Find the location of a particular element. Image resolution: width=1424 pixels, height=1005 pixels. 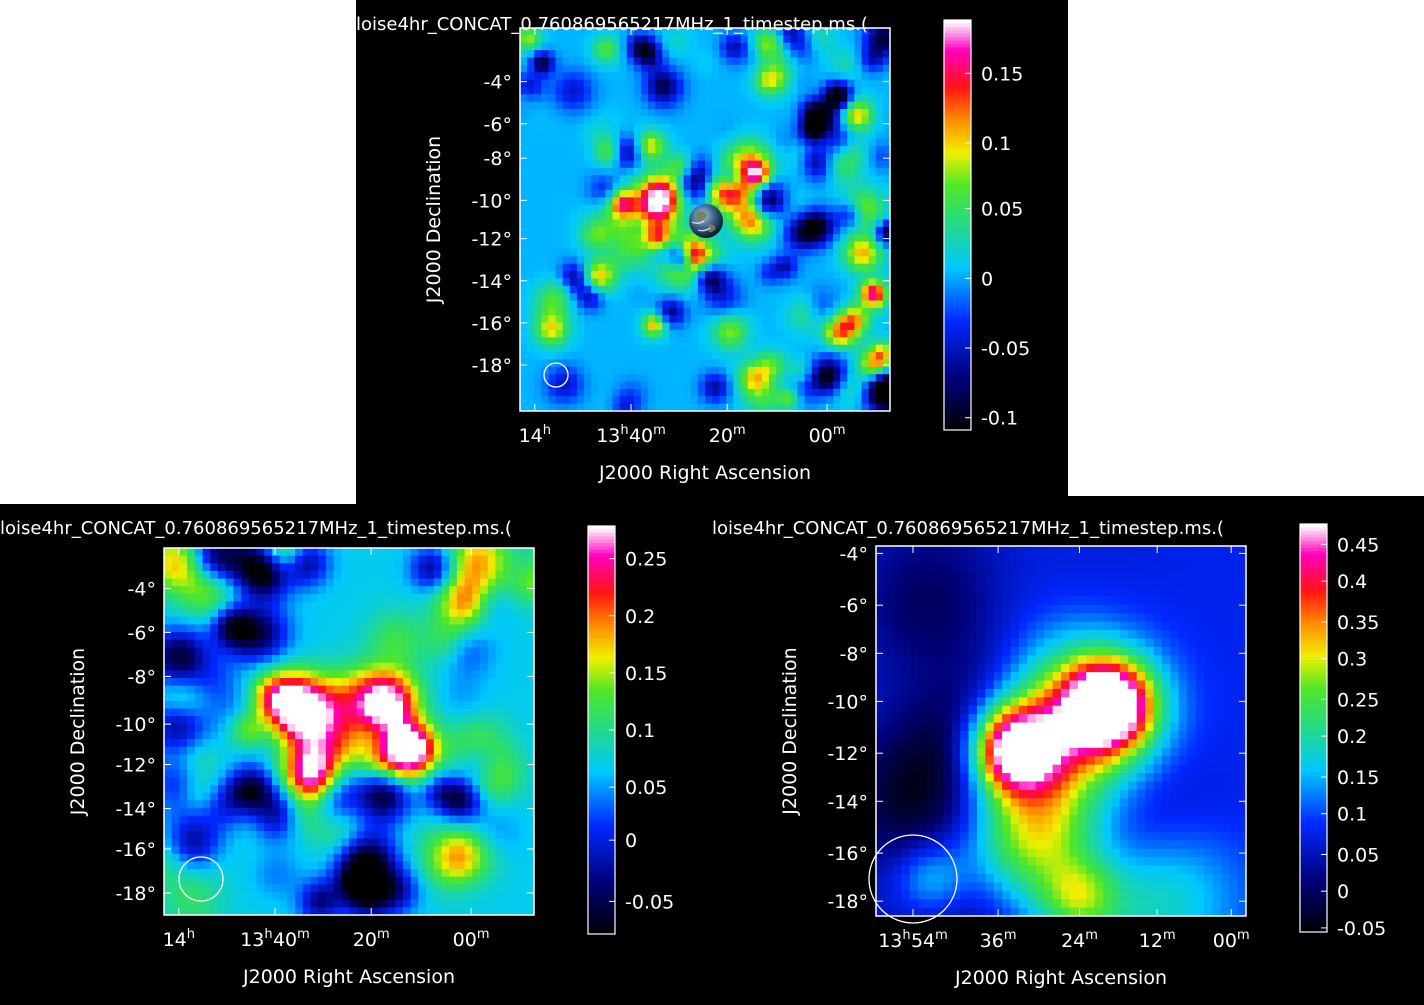

top-axis-ticks is located at coordinates (705, 219).